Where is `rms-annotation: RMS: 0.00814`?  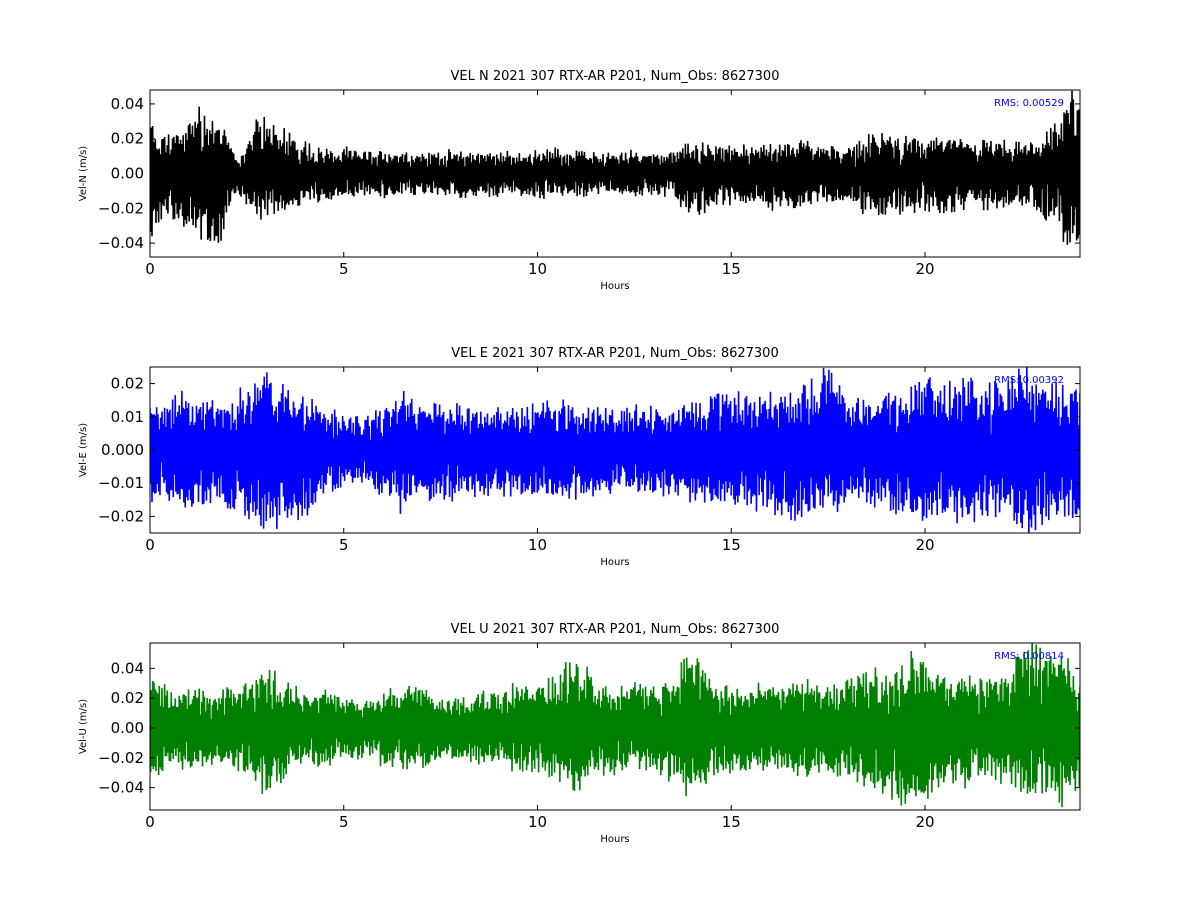
rms-annotation: RMS: 0.00814 is located at coordinates (1029, 656).